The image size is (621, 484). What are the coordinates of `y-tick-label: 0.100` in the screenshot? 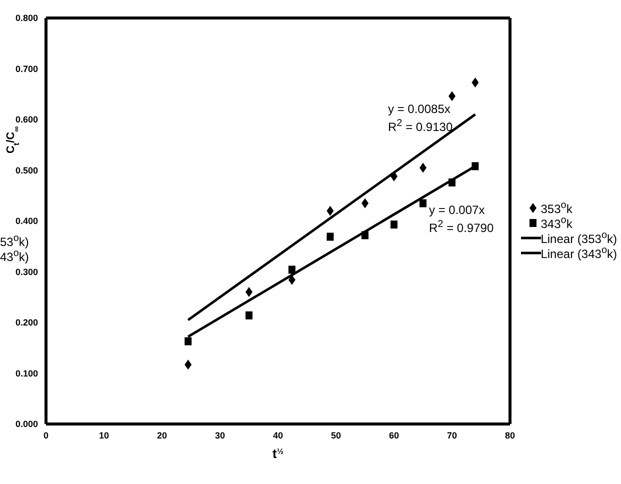 It's located at (26, 373).